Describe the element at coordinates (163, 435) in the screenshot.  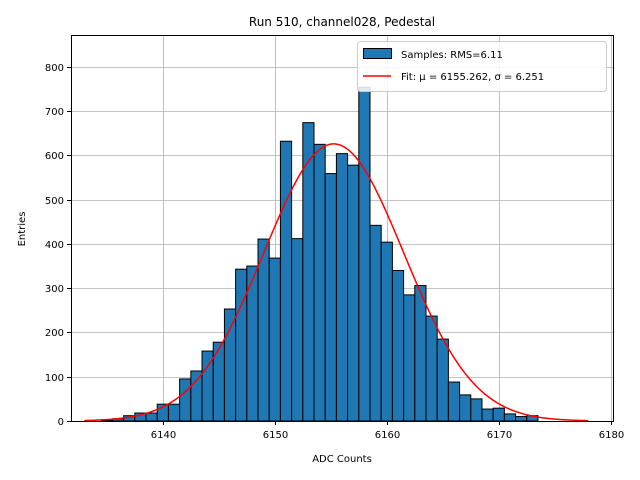
I see `x-tick-label: 6140` at that location.